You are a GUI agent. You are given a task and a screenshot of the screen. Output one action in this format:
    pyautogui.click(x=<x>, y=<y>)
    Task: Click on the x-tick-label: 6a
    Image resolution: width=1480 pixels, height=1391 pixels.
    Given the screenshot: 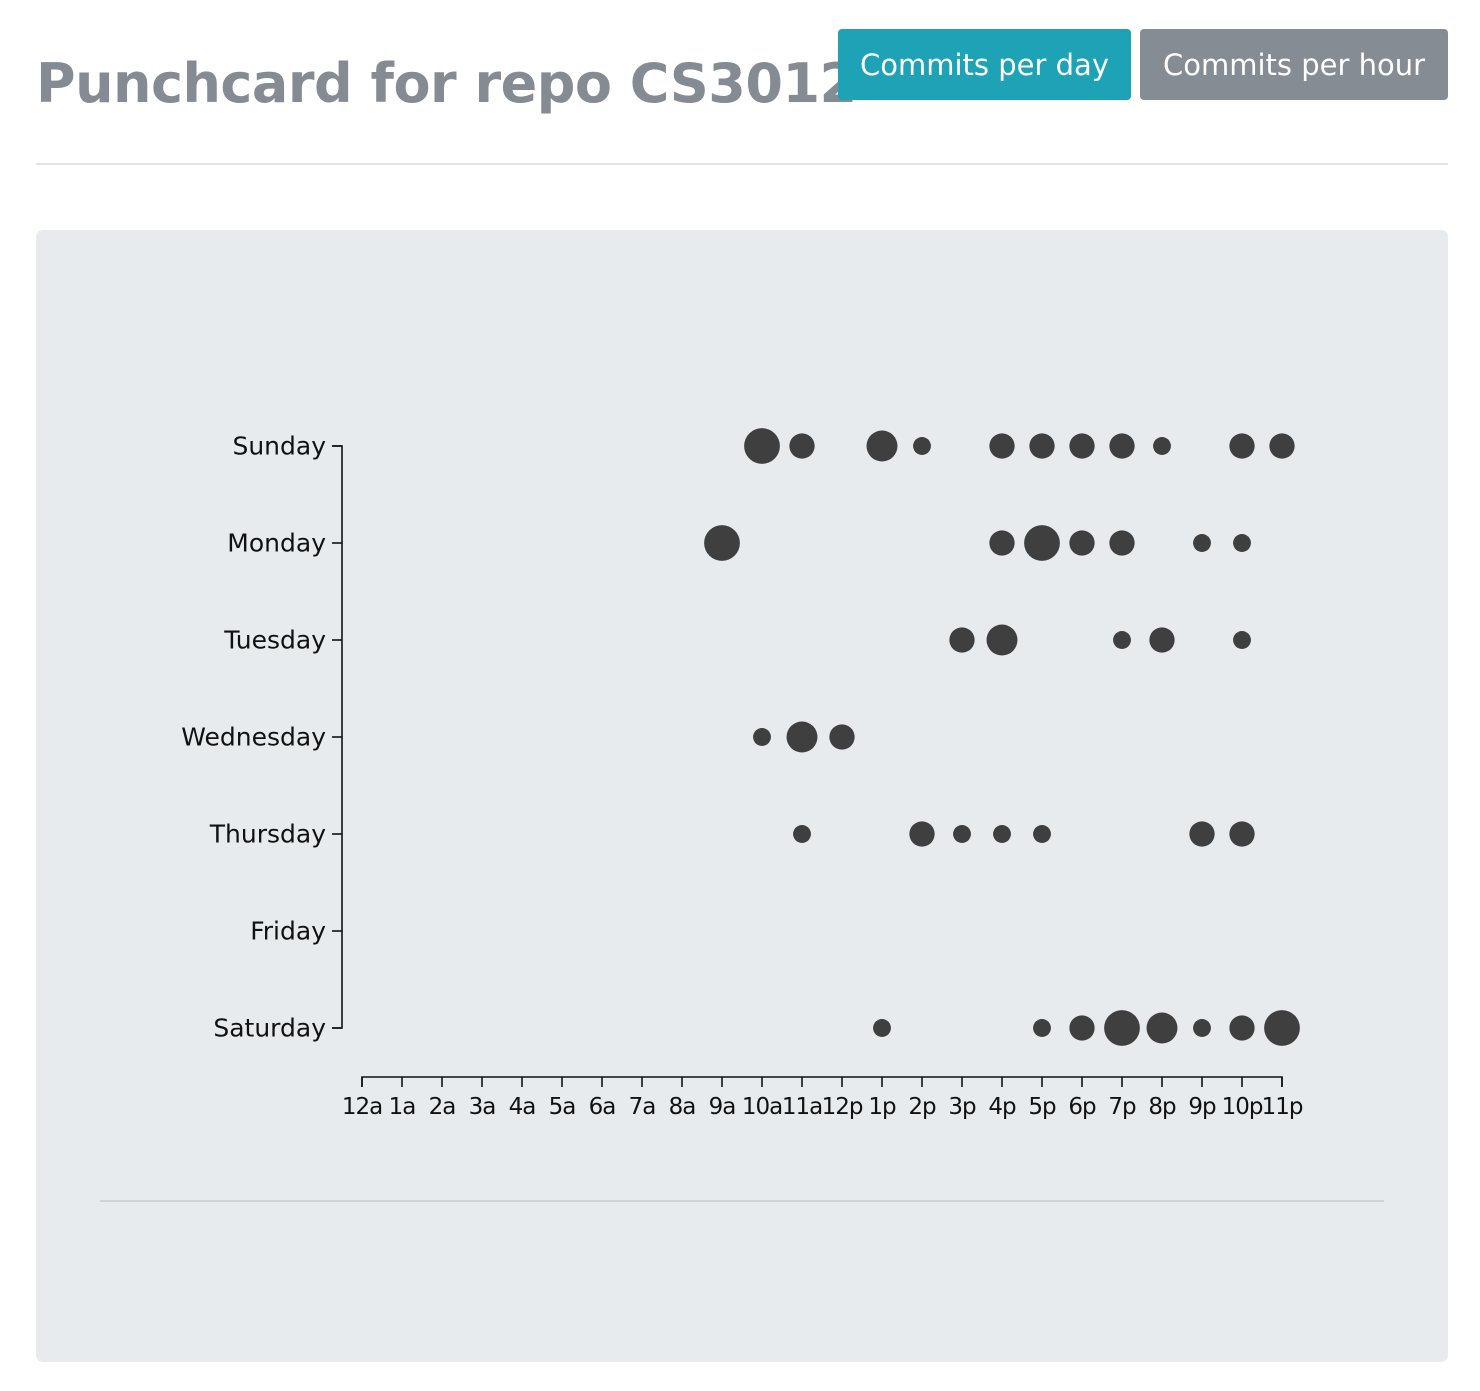 What is the action you would take?
    pyautogui.click(x=602, y=1107)
    